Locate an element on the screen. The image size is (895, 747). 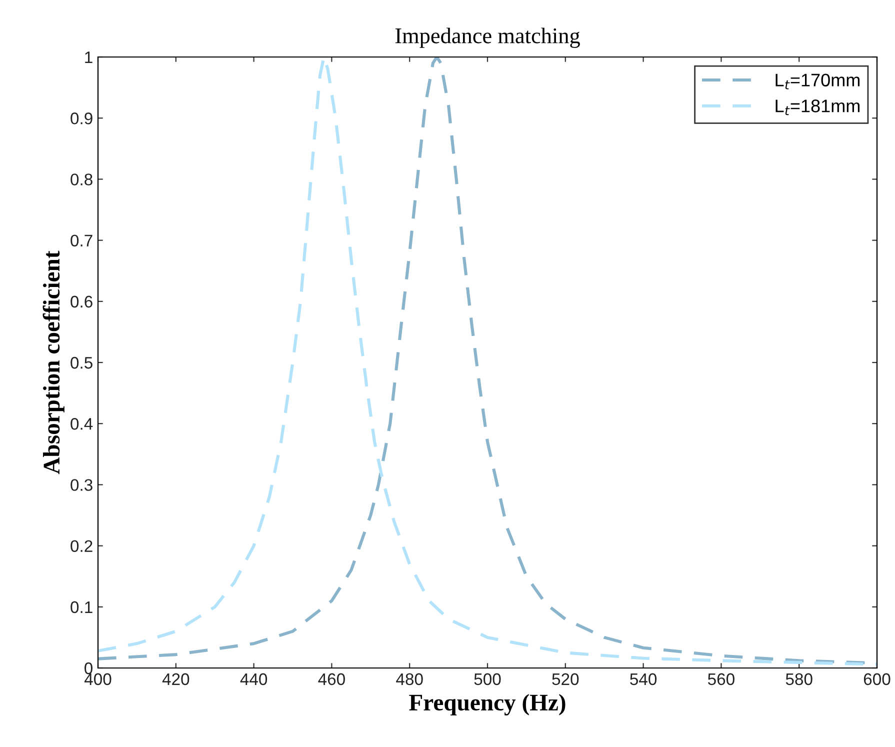
x-tick-label: 500 is located at coordinates (487, 679).